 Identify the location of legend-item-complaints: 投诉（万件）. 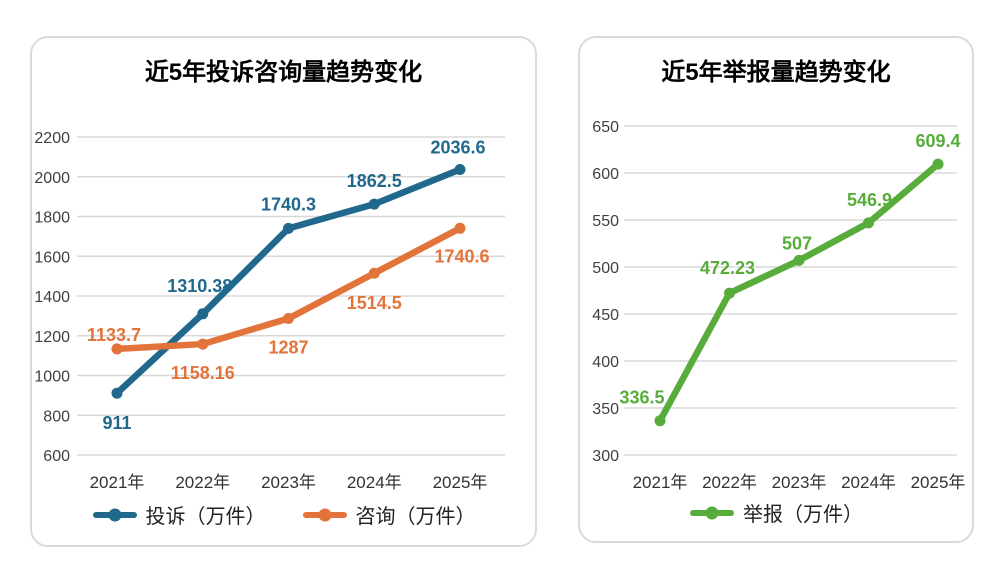
(179, 514).